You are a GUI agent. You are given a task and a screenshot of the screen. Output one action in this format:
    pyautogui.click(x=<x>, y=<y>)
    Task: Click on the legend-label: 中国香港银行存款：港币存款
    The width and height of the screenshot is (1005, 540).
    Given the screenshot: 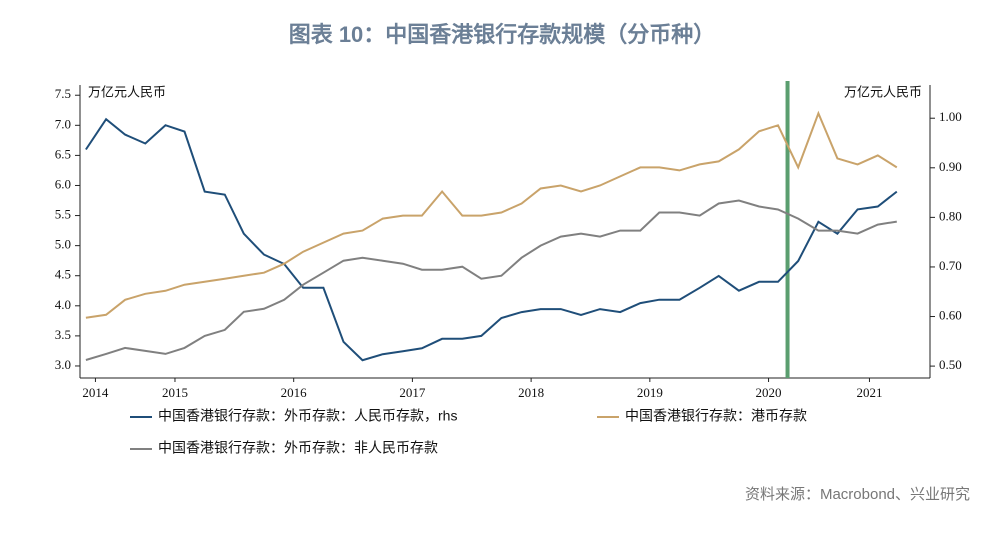 What is the action you would take?
    pyautogui.click(x=716, y=416)
    